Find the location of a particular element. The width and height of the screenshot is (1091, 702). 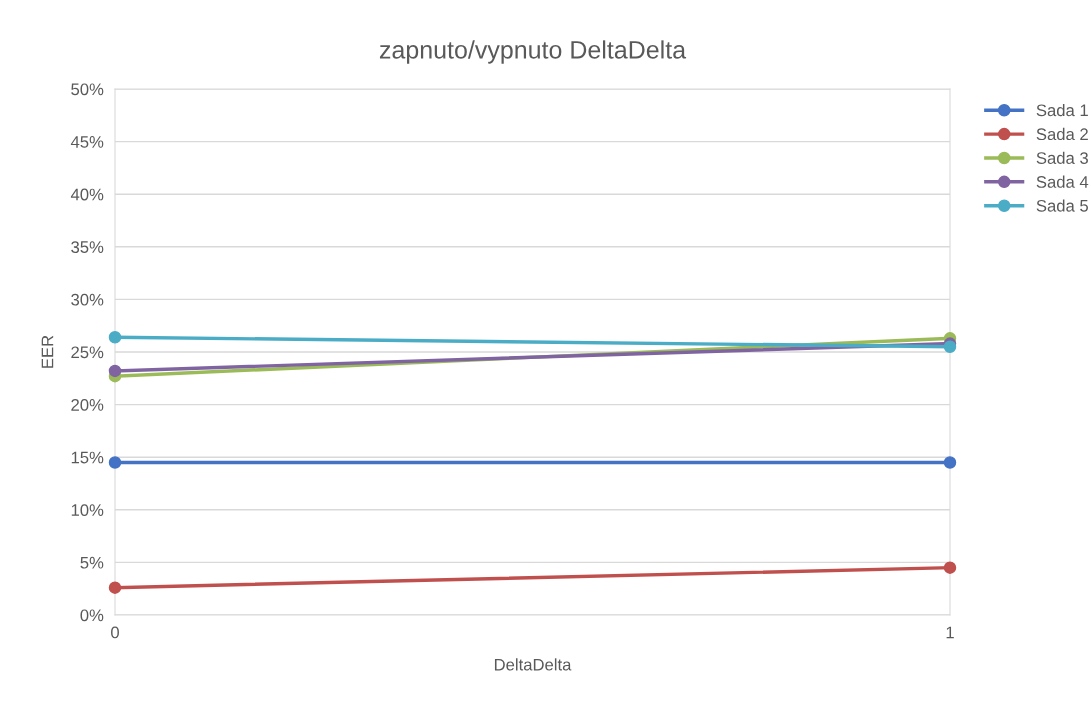

x-axis-title: DeltaDelta is located at coordinates (533, 664).